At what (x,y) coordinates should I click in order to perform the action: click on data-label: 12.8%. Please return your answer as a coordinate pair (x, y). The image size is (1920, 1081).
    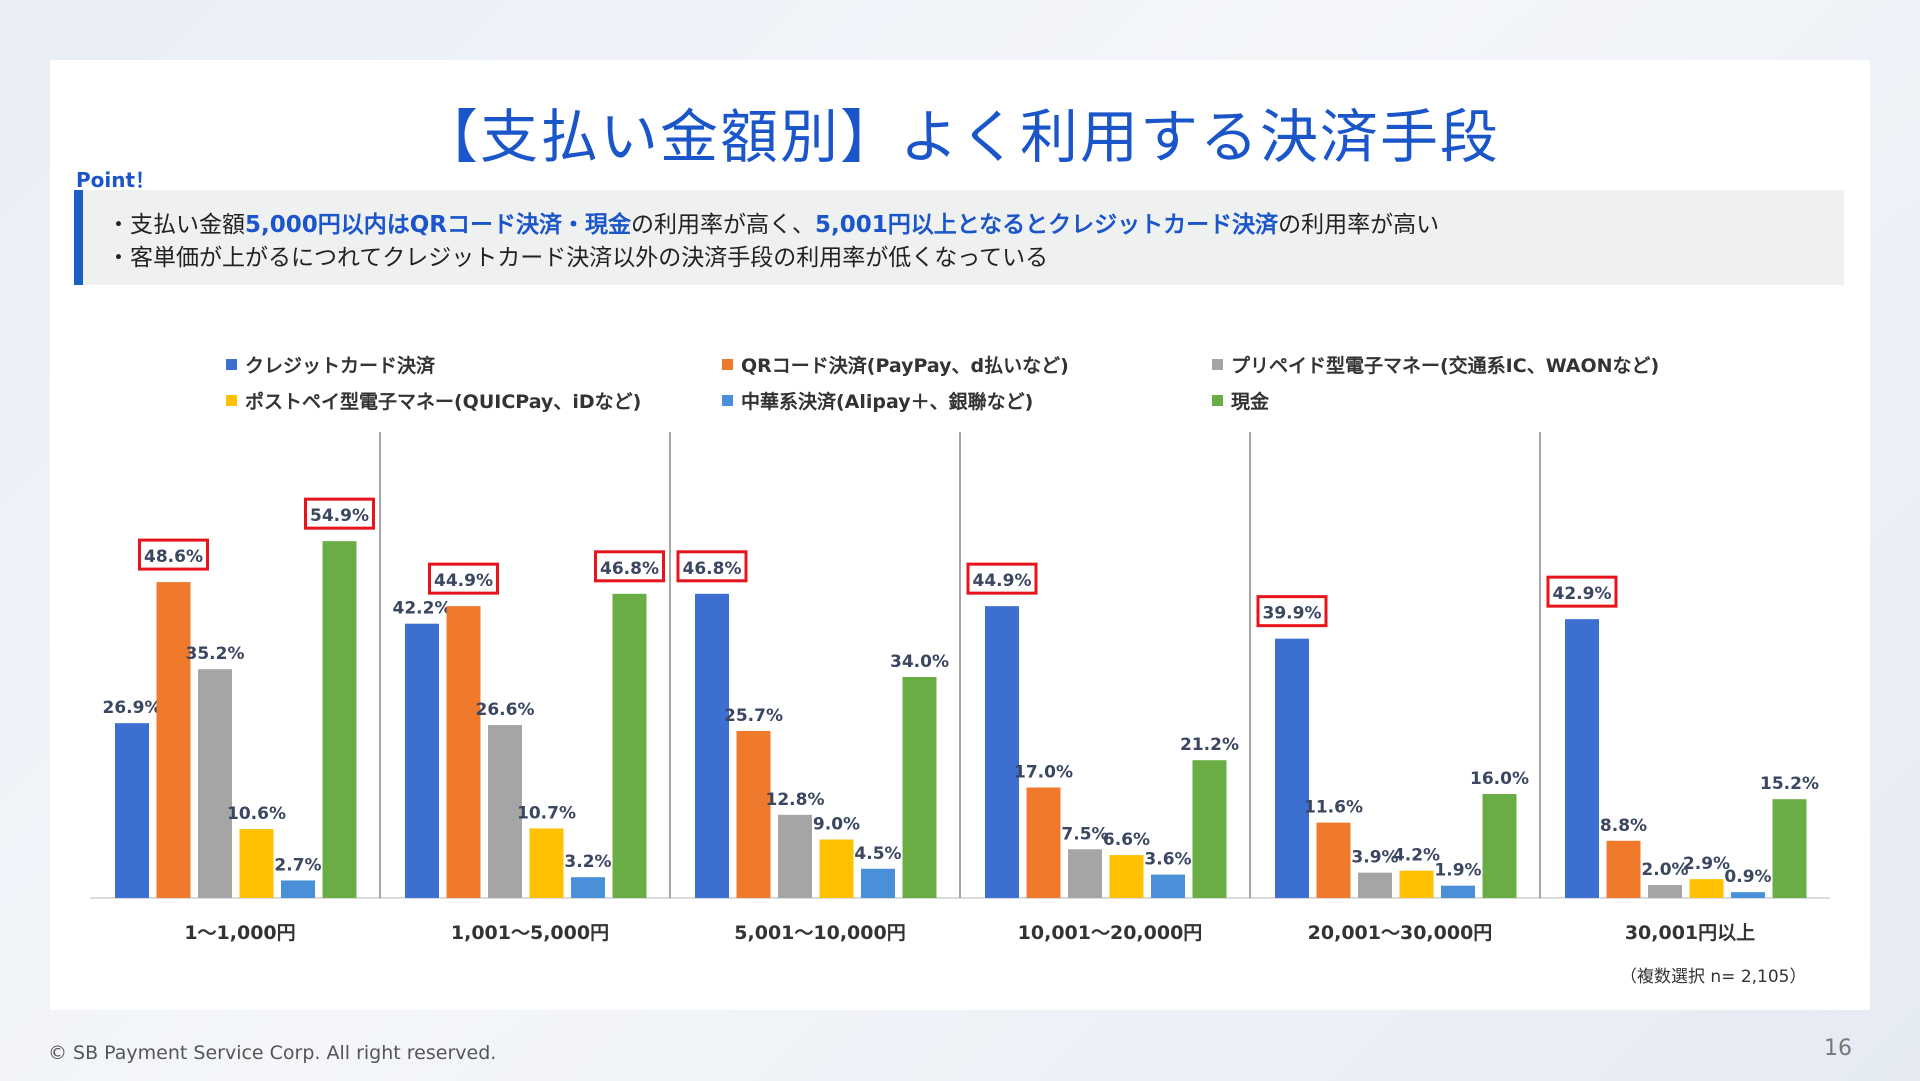
    Looking at the image, I should click on (795, 800).